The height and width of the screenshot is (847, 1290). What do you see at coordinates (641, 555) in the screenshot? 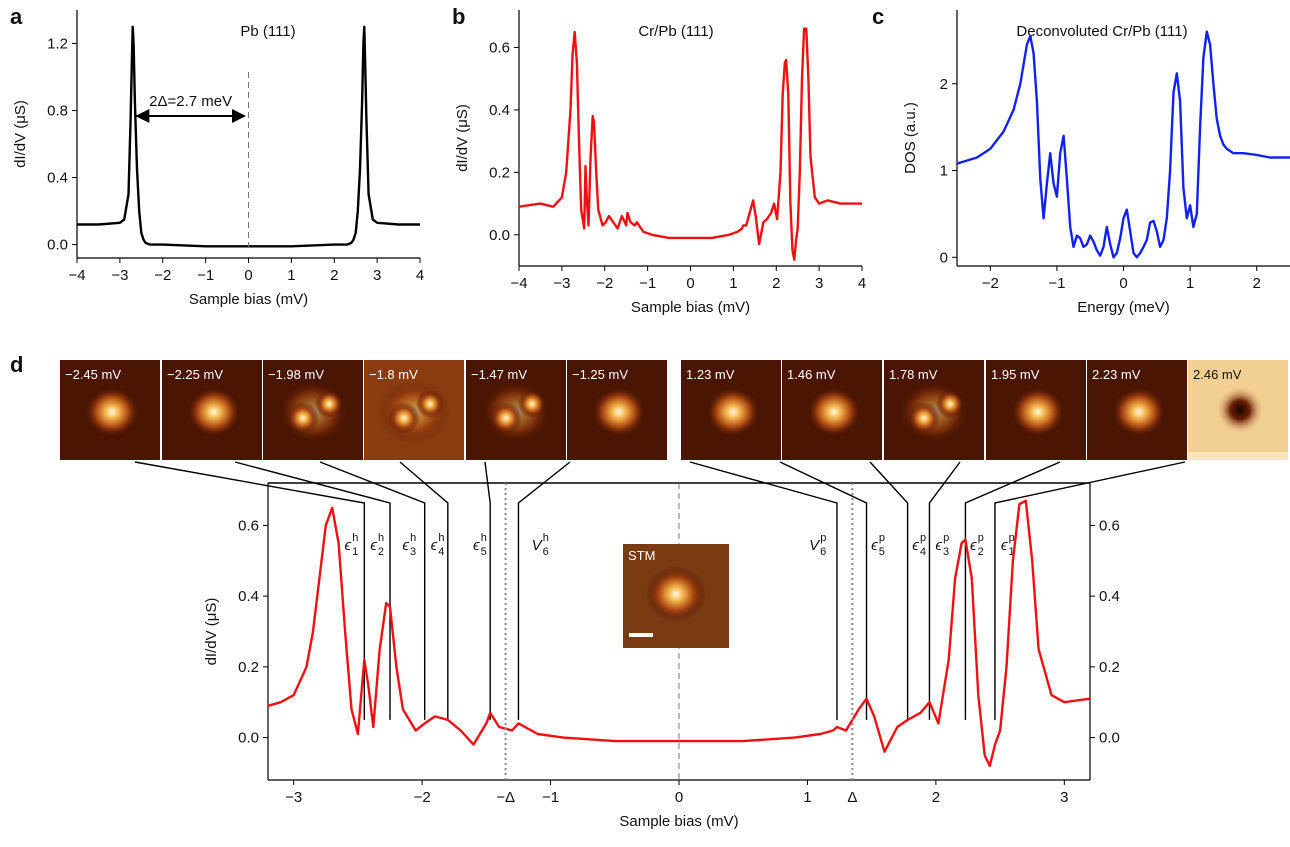
I see `stm-label: STM` at bounding box center [641, 555].